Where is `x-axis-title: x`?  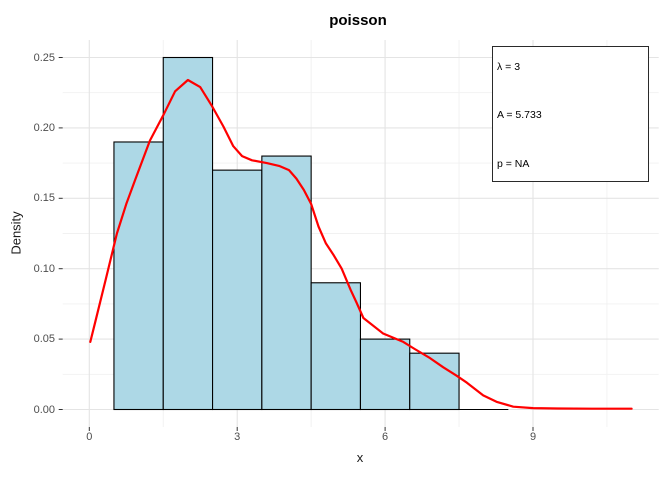
x-axis-title: x is located at coordinates (360, 457).